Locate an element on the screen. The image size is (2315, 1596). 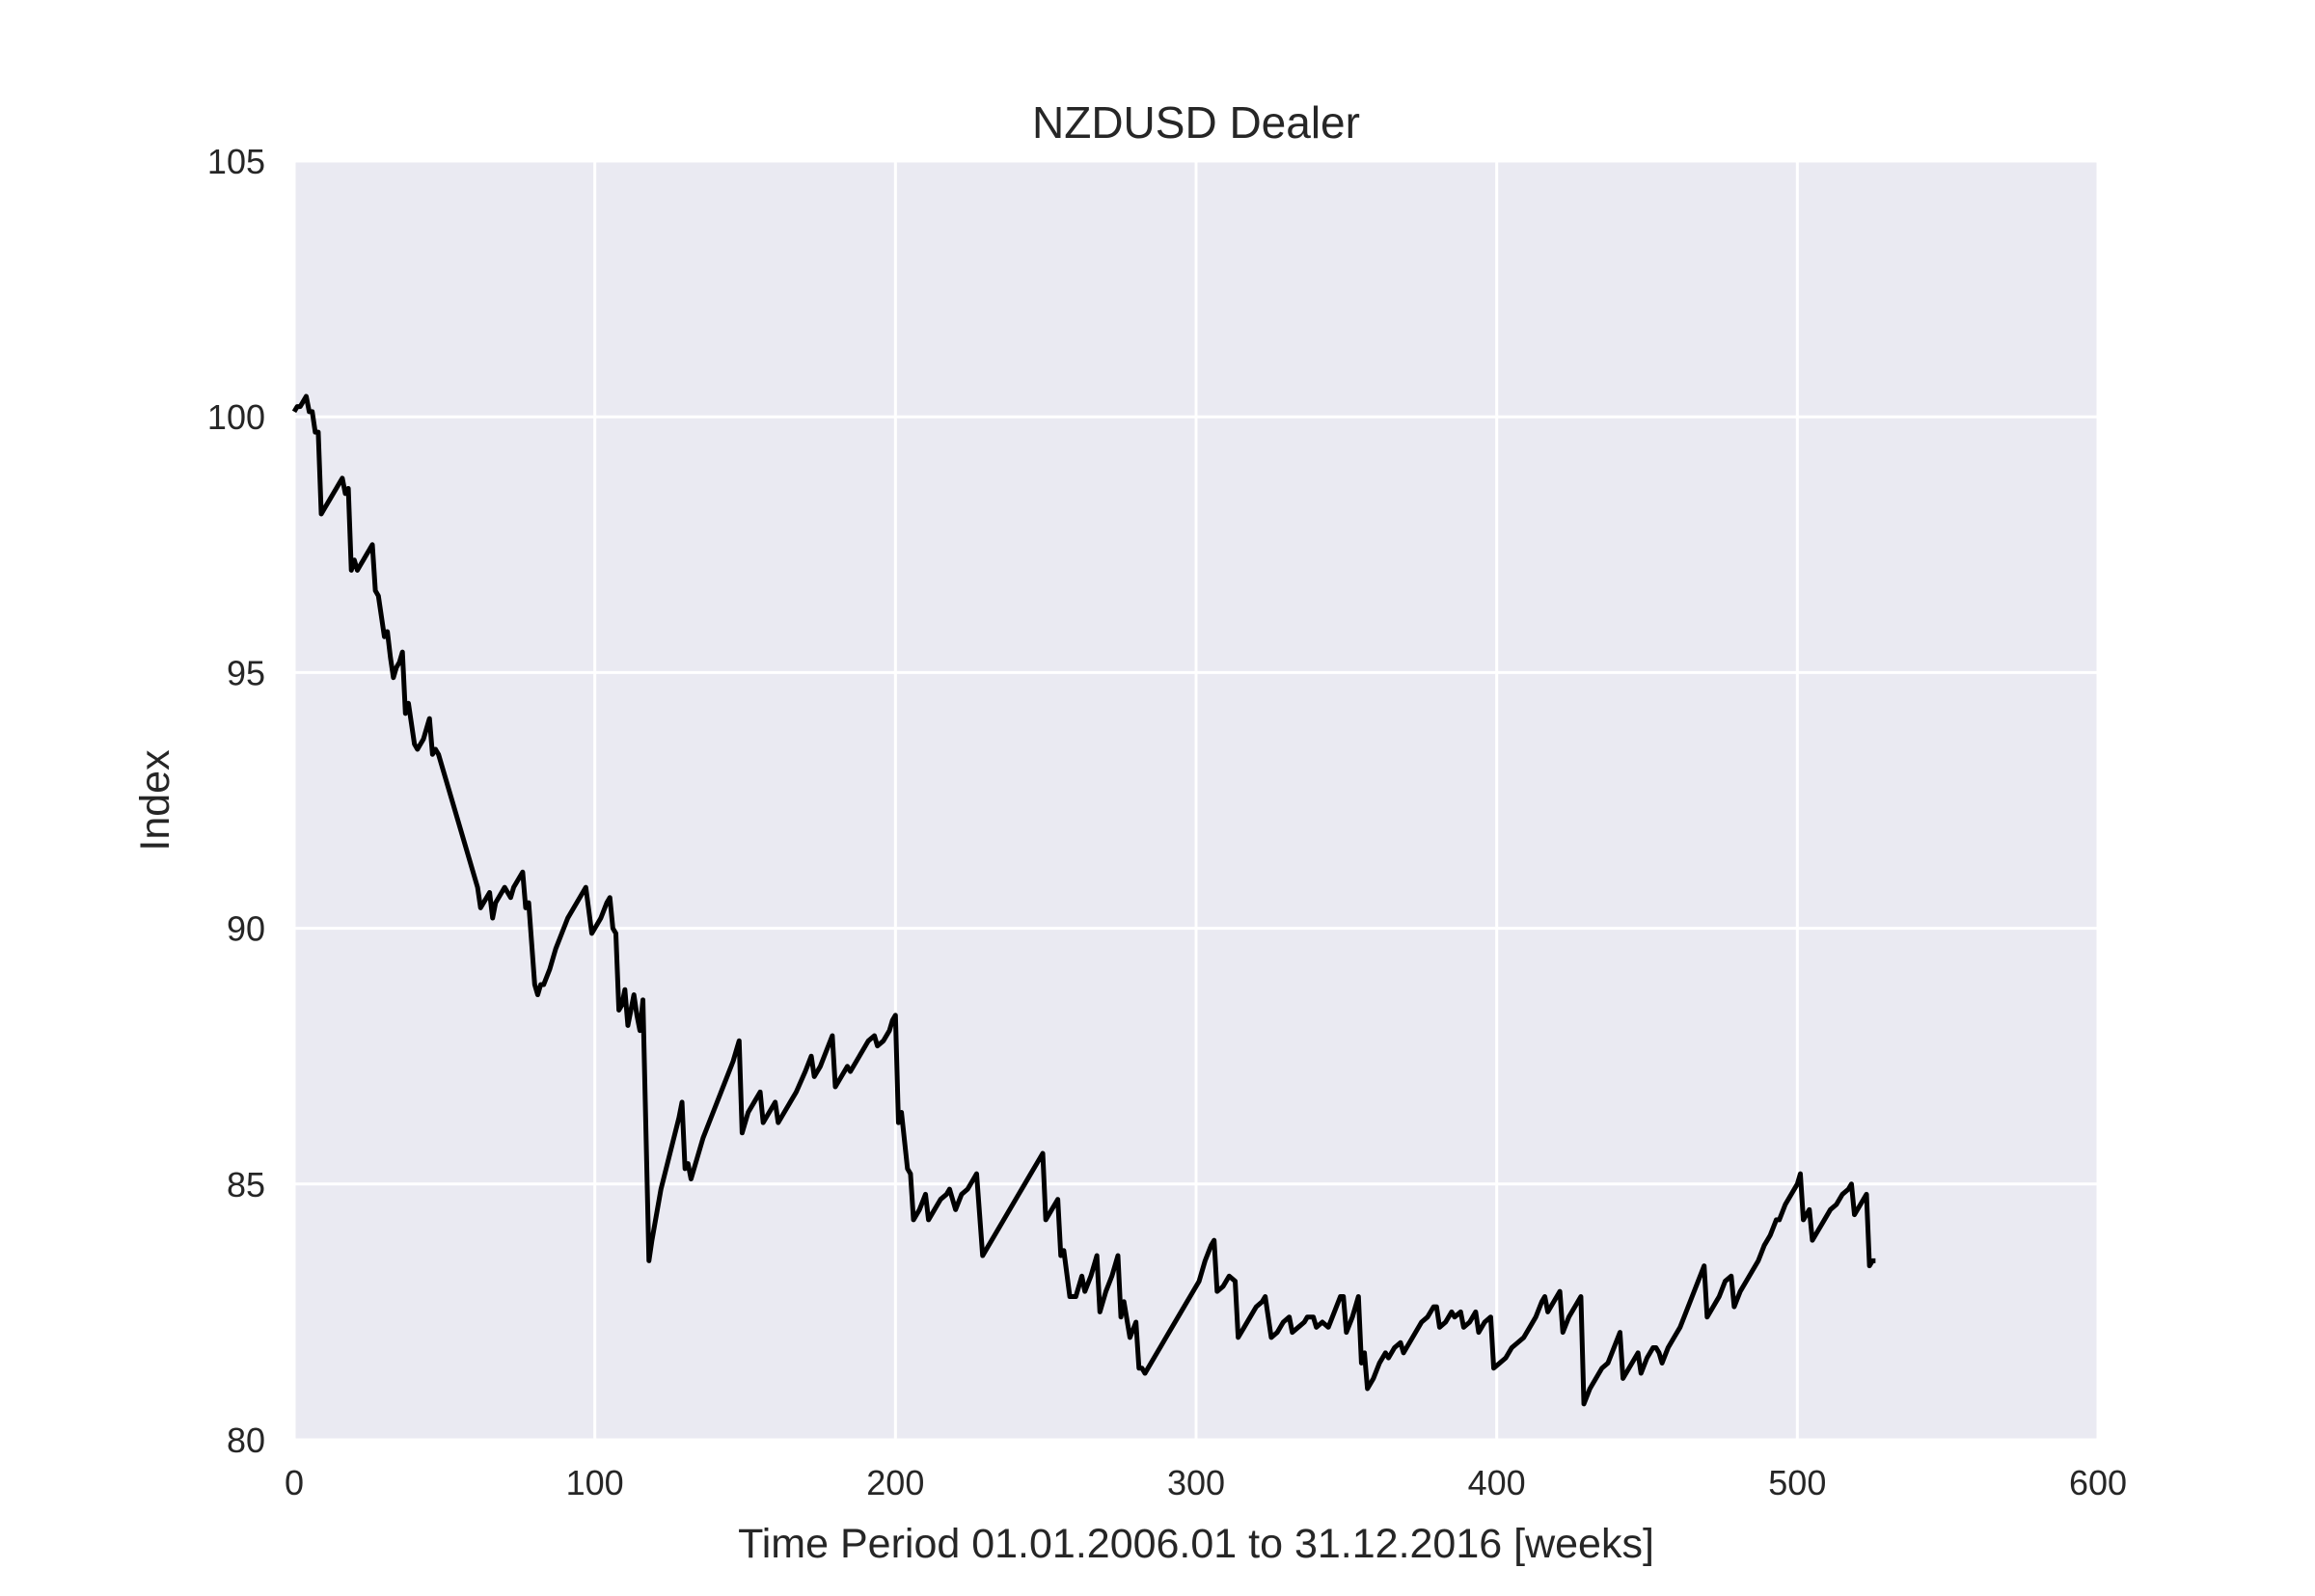
x-tick-label: 100 is located at coordinates (595, 1483).